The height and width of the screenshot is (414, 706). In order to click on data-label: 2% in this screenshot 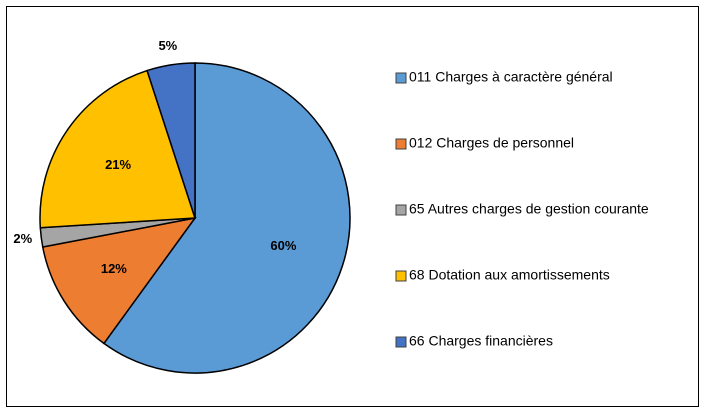, I will do `click(22, 238)`.